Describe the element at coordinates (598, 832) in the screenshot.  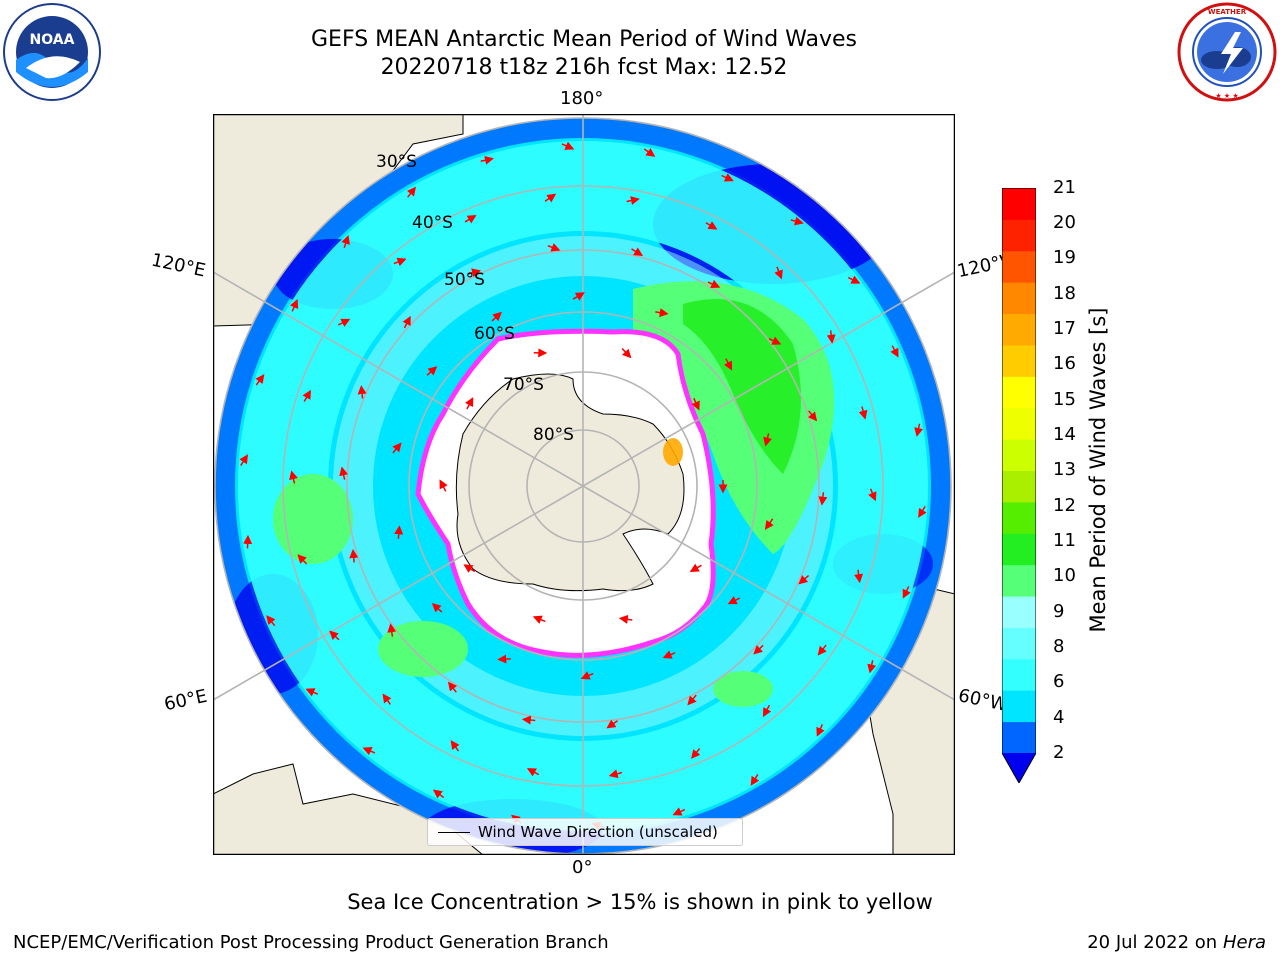
I see `legend-label: Wind Wave Direction (unscaled)` at that location.